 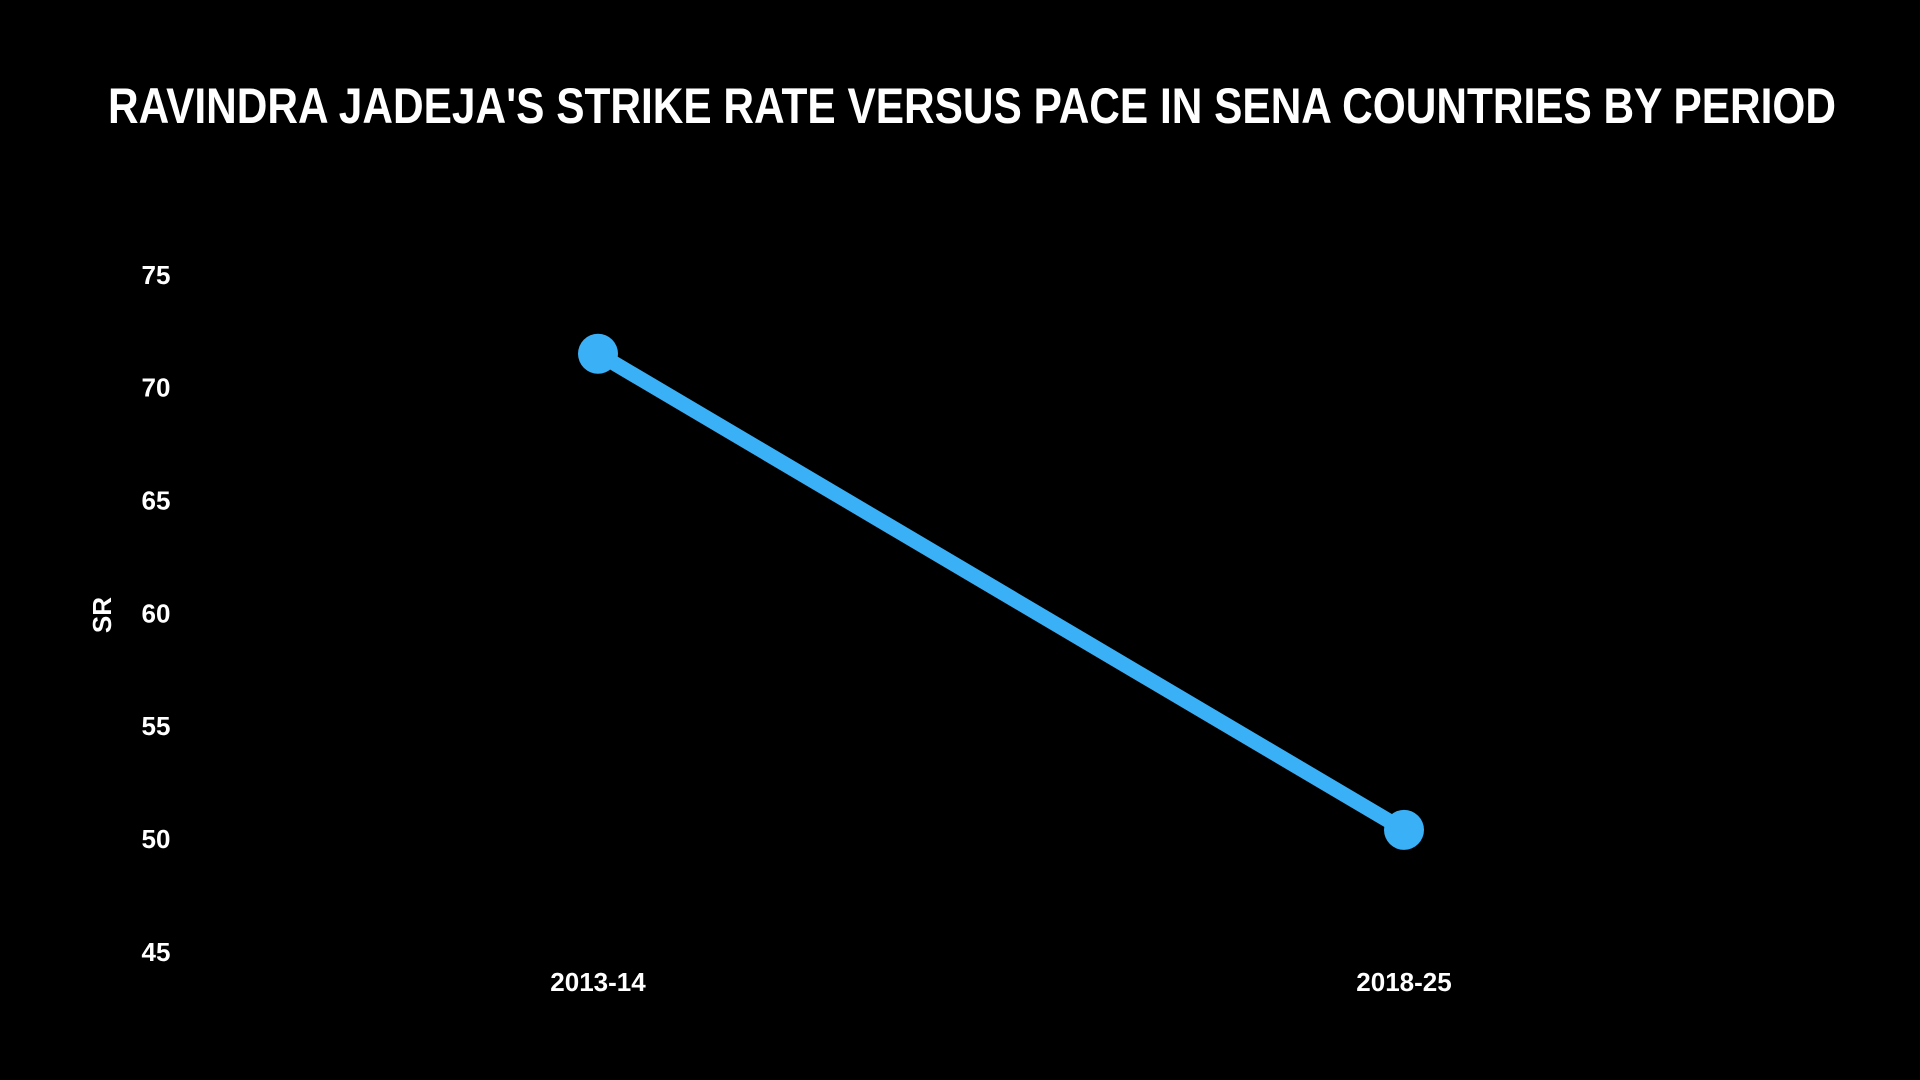 I want to click on y-tick-label: 55, so click(x=156, y=726).